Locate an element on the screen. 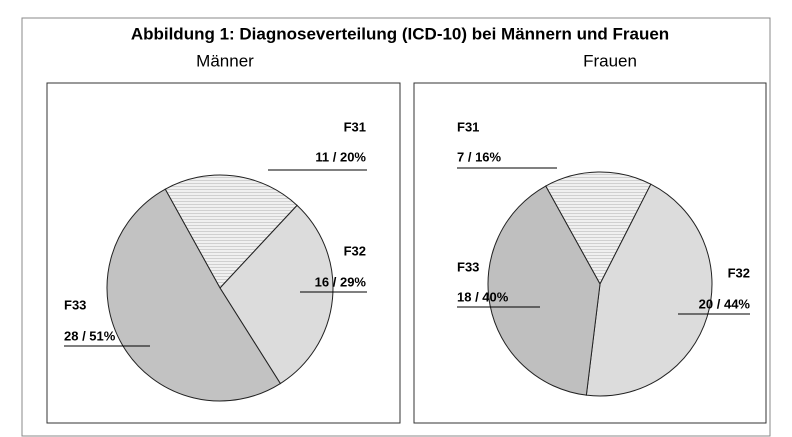 This screenshot has height=437, width=792. value-label: 11 / 20% is located at coordinates (340, 156).